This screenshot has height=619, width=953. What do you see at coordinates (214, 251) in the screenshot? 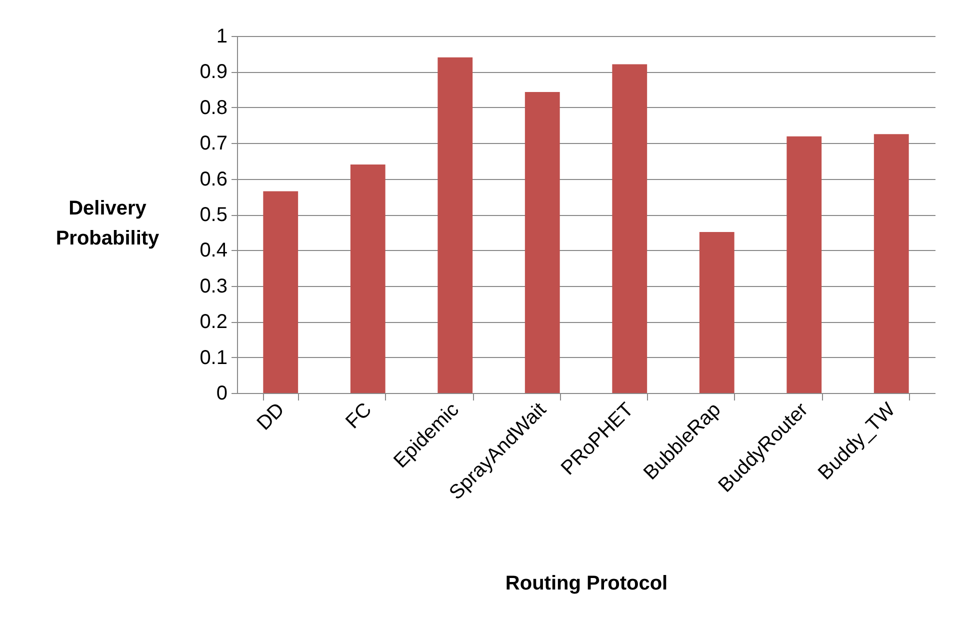
I see `y-tick-label: 0.4` at bounding box center [214, 251].